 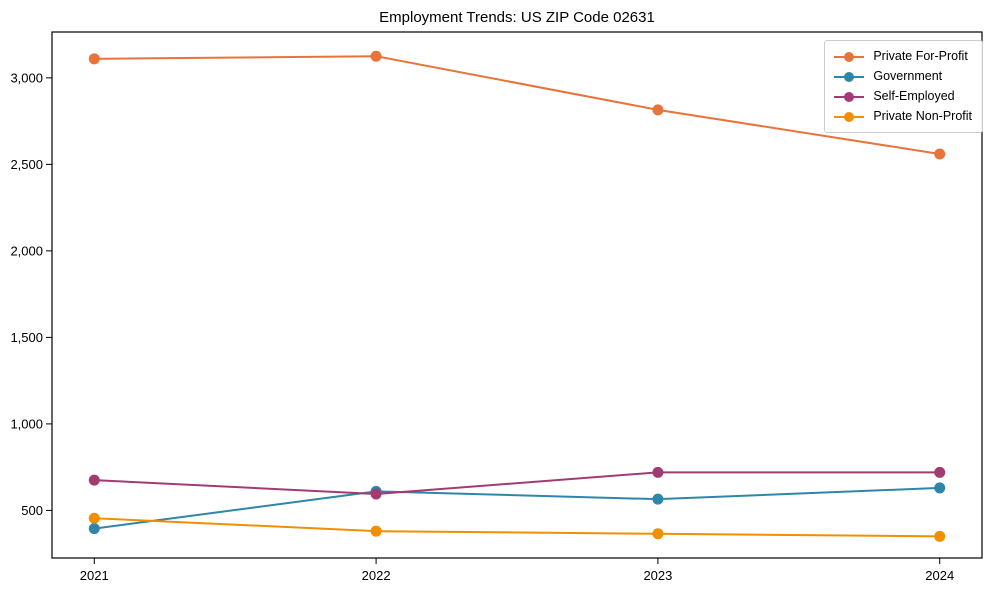 I want to click on legend-label: Self-Employed, so click(x=914, y=96).